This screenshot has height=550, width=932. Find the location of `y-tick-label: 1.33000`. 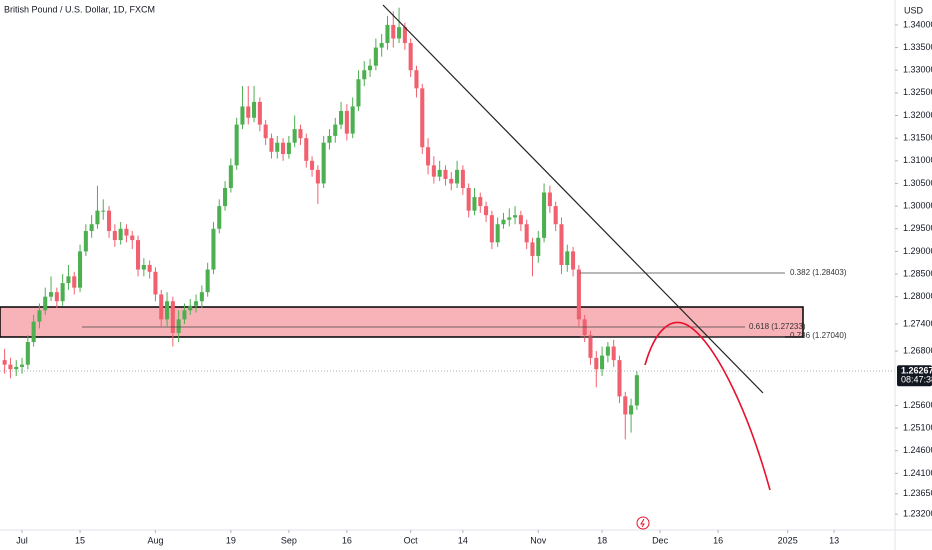

y-tick-label: 1.33000 is located at coordinates (917, 70).